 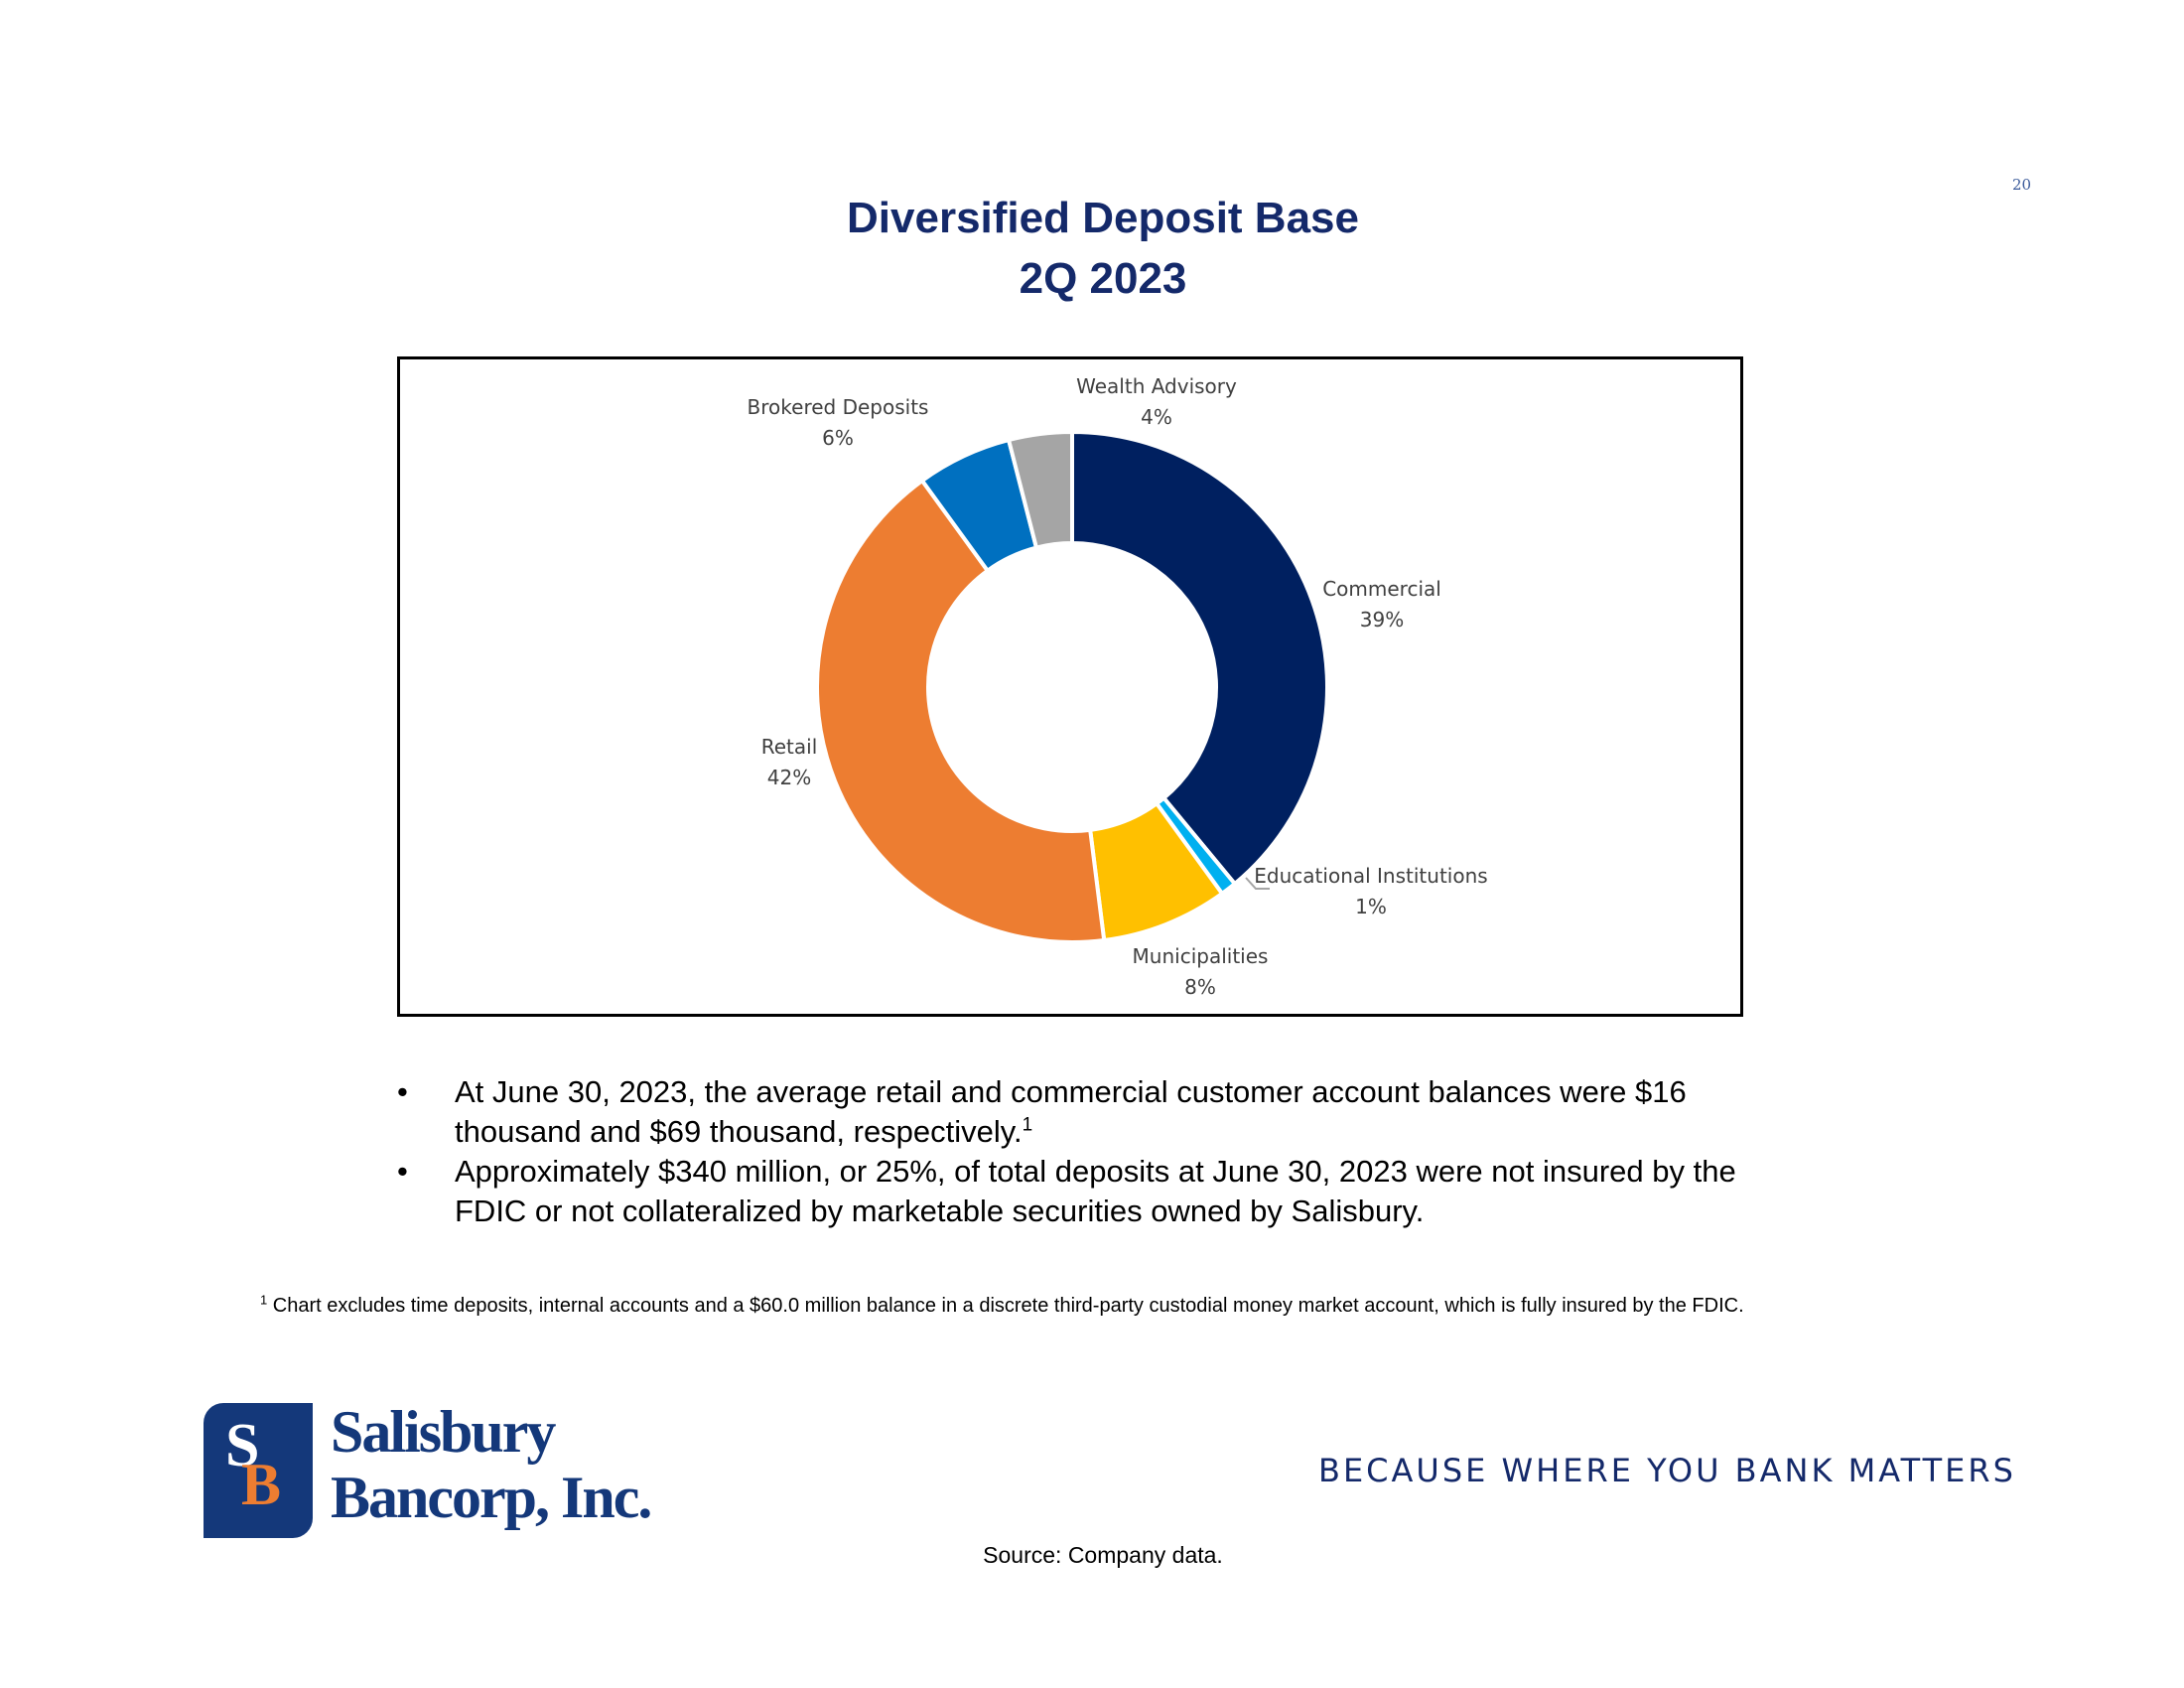 I want to click on data-label-name: Wealth Advisory, so click(x=1156, y=386).